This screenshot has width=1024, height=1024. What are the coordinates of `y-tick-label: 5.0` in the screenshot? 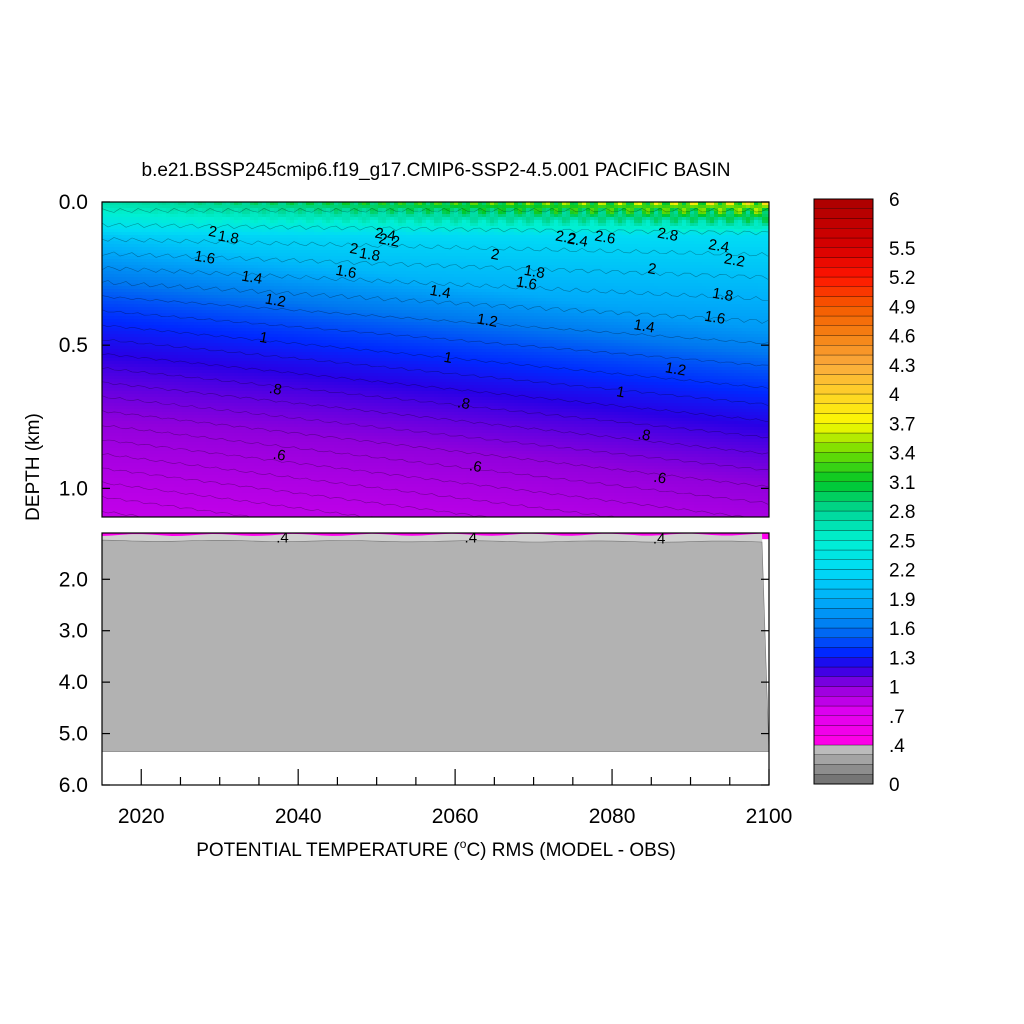 It's located at (73, 734).